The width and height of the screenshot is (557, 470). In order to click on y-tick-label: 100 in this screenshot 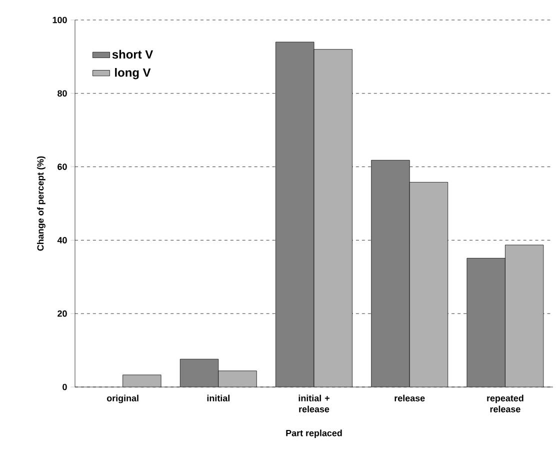, I will do `click(59, 20)`.